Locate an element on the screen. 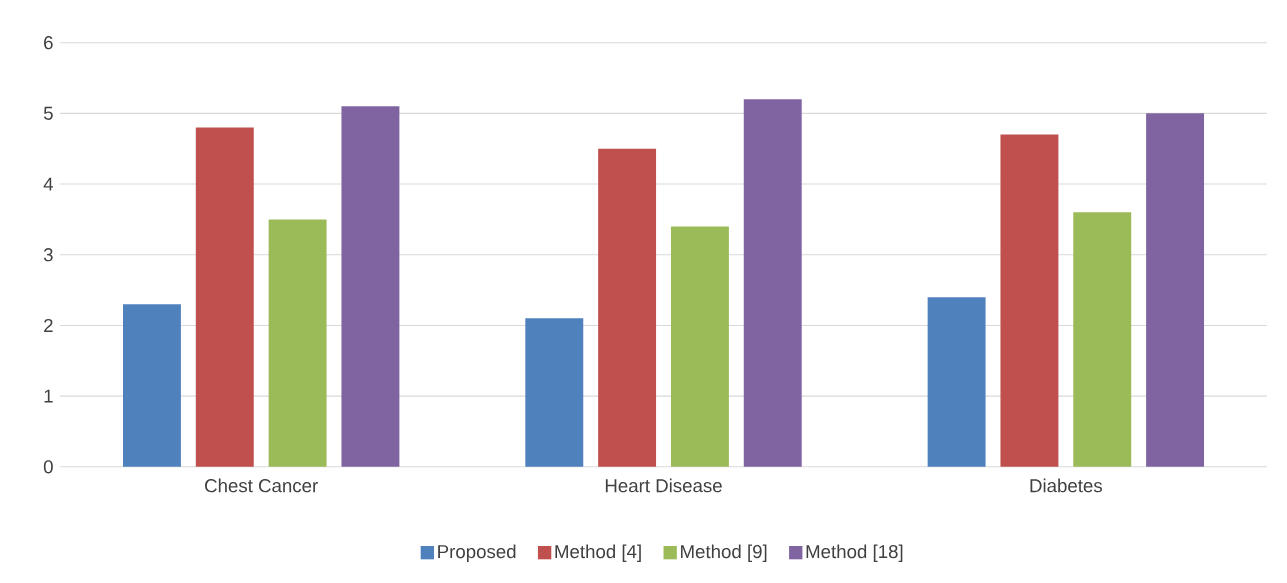 The image size is (1287, 583). y-tick-label: 4 is located at coordinates (48, 184).